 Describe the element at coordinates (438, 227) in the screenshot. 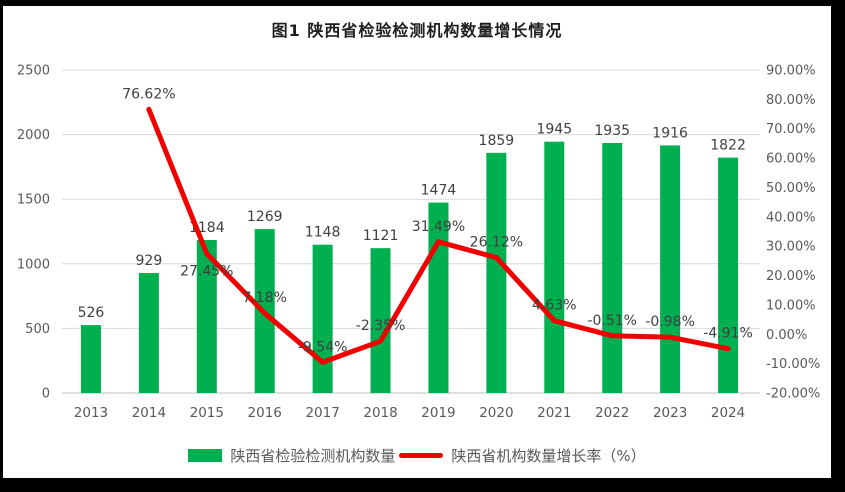

I see `growth-rate-label: 31.49%` at that location.